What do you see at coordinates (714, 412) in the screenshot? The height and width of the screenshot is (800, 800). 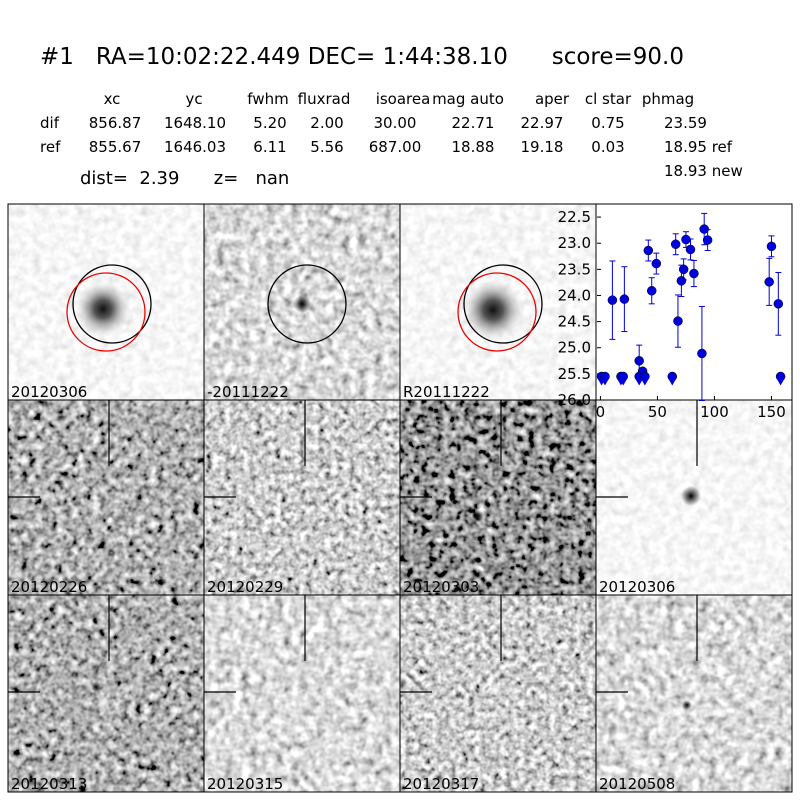 I see `x-tick-label: 100` at bounding box center [714, 412].